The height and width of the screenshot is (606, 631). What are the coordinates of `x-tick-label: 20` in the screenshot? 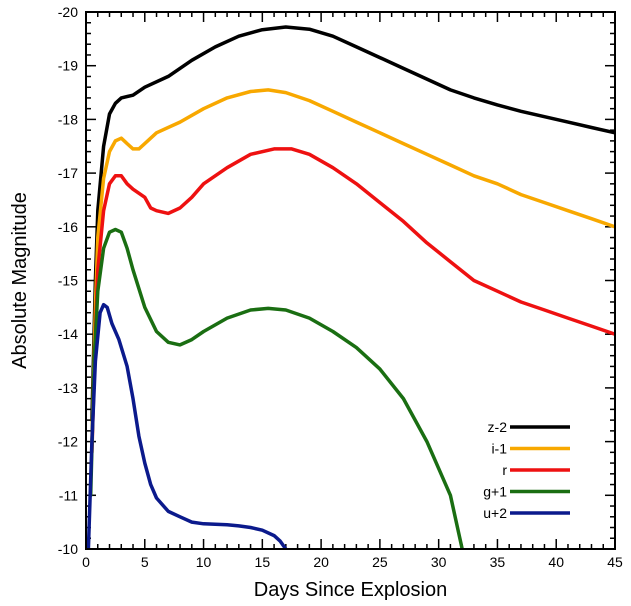 It's located at (321, 562).